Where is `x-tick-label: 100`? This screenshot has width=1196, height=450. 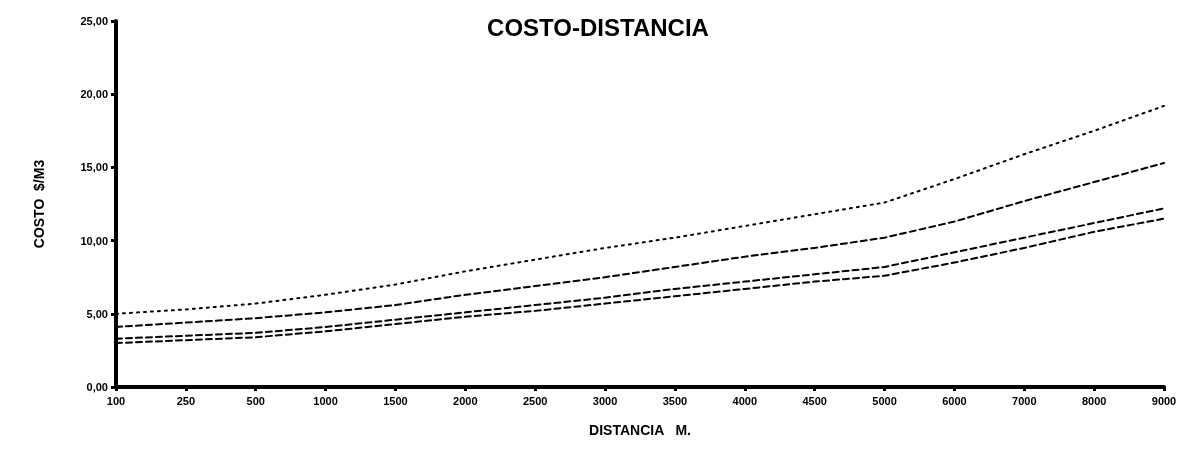 x-tick-label: 100 is located at coordinates (116, 400).